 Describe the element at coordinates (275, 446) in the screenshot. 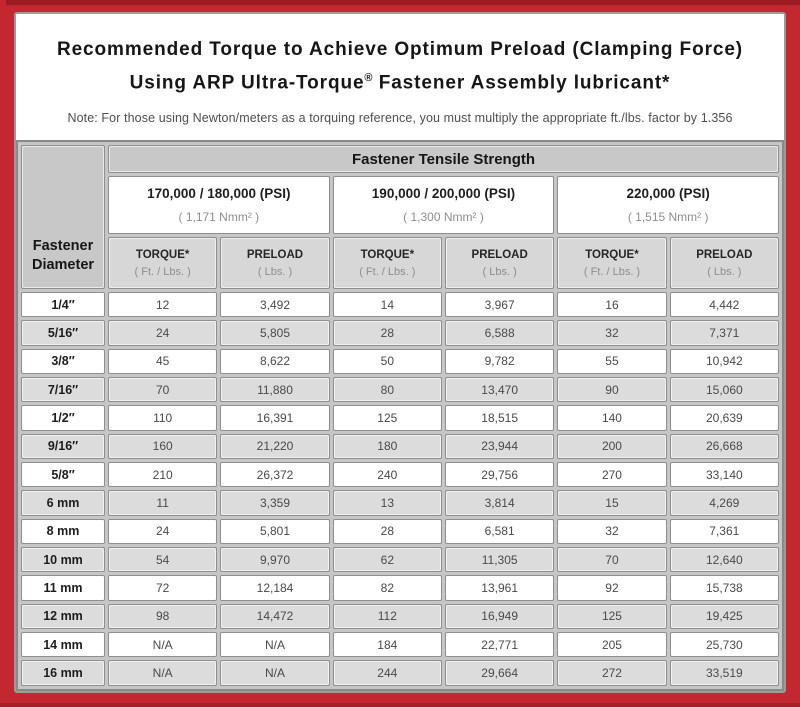

I see `value-cell: 21,220` at that location.